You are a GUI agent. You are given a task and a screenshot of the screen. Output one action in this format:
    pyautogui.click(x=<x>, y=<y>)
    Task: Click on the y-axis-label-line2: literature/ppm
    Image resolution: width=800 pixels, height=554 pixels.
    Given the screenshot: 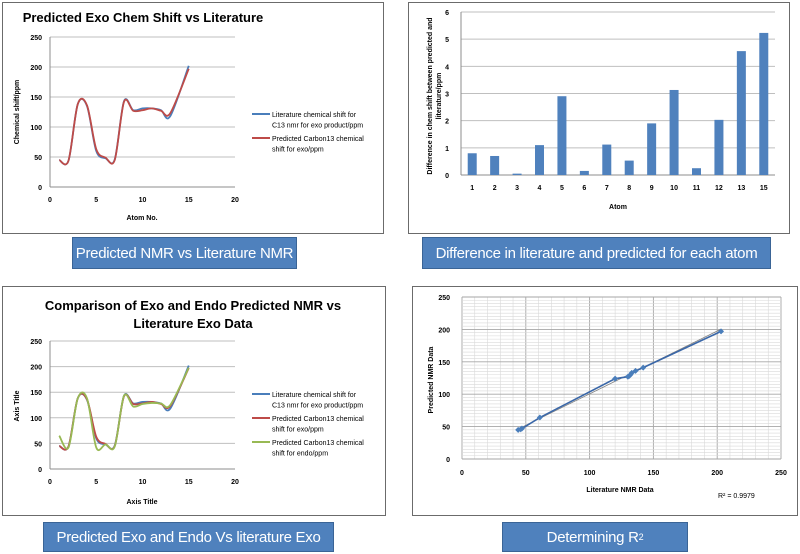 What is the action you would take?
    pyautogui.click(x=439, y=96)
    